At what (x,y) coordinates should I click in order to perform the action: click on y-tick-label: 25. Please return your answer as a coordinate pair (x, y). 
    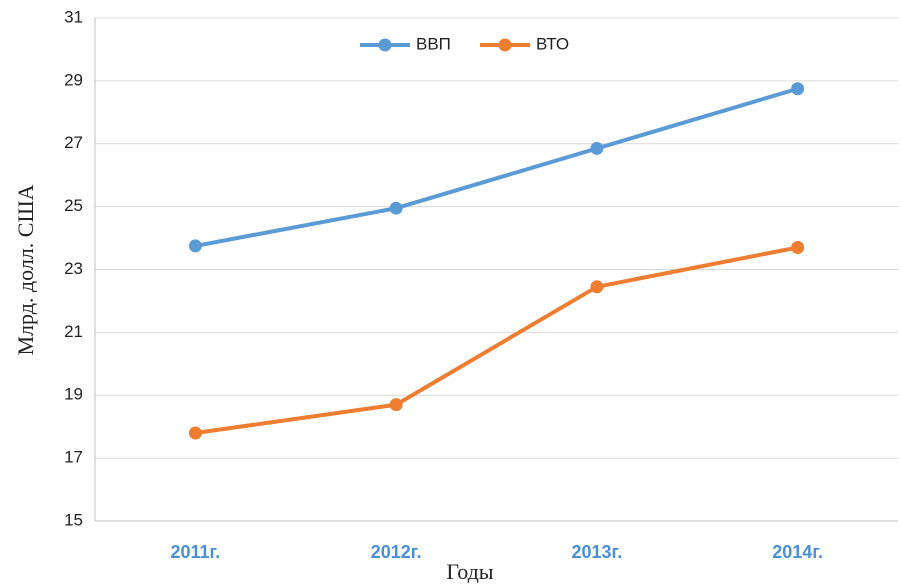
    Looking at the image, I should click on (73, 205).